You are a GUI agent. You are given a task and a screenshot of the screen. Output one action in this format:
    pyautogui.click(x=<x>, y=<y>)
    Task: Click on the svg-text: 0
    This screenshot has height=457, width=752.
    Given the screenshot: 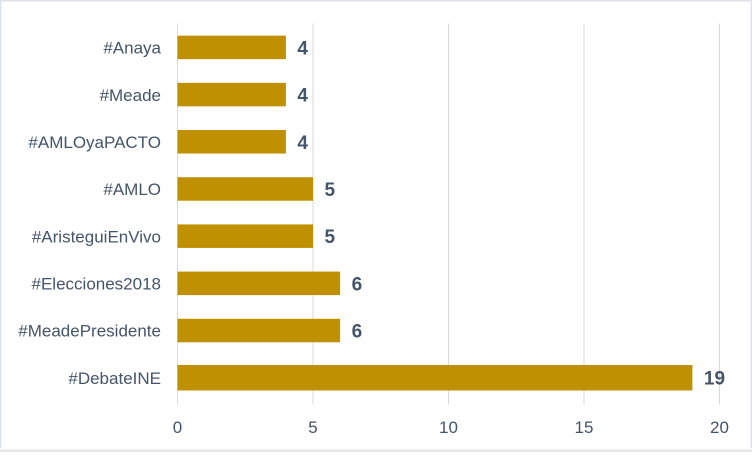 What is the action you would take?
    pyautogui.click(x=177, y=427)
    